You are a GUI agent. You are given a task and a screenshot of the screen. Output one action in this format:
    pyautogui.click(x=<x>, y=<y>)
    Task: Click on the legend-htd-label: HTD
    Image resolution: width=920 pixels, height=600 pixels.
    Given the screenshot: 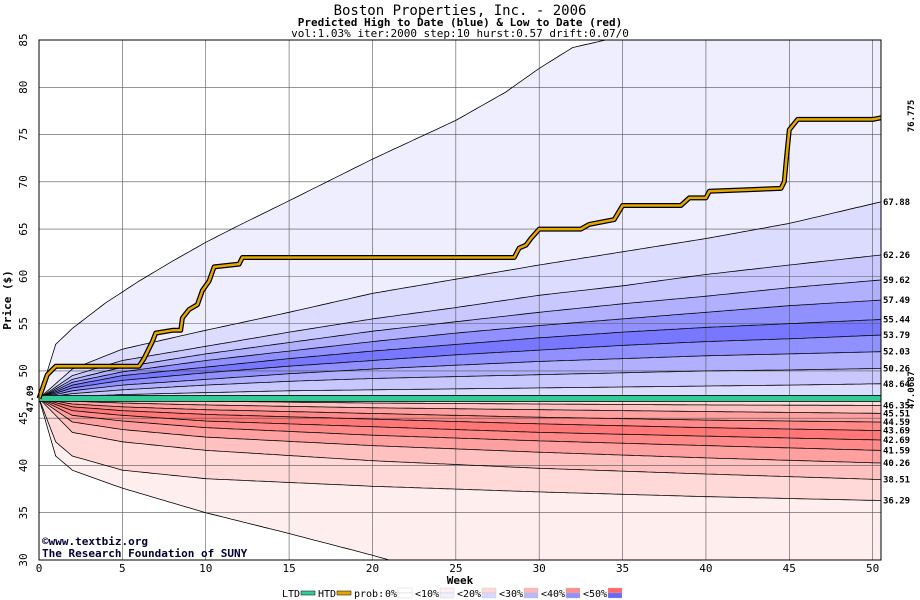 What is the action you would take?
    pyautogui.click(x=327, y=594)
    